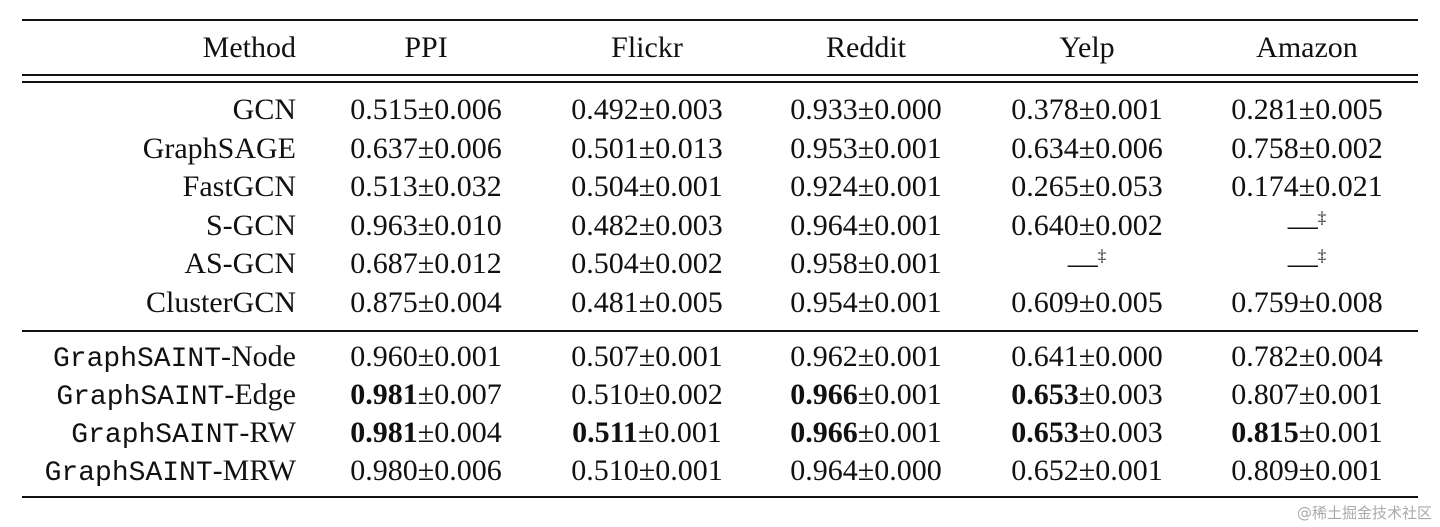  What do you see at coordinates (646, 471) in the screenshot?
I see `result-cell: 0.510±0.001` at bounding box center [646, 471].